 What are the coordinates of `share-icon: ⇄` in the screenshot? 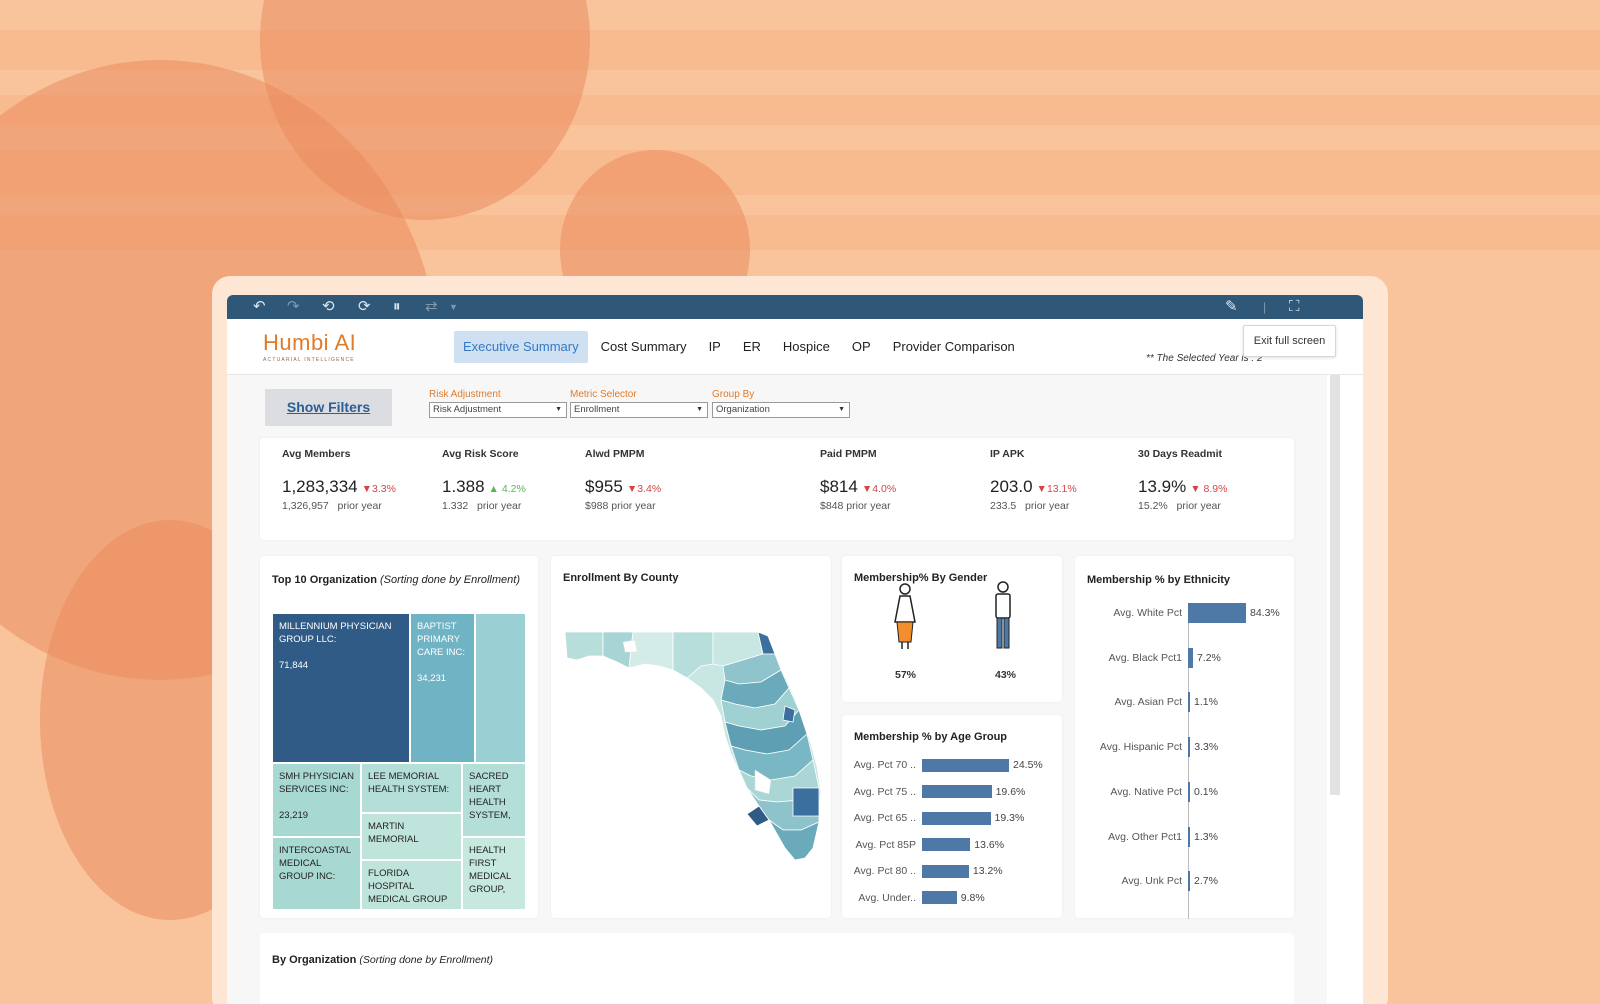 It's located at (431, 306).